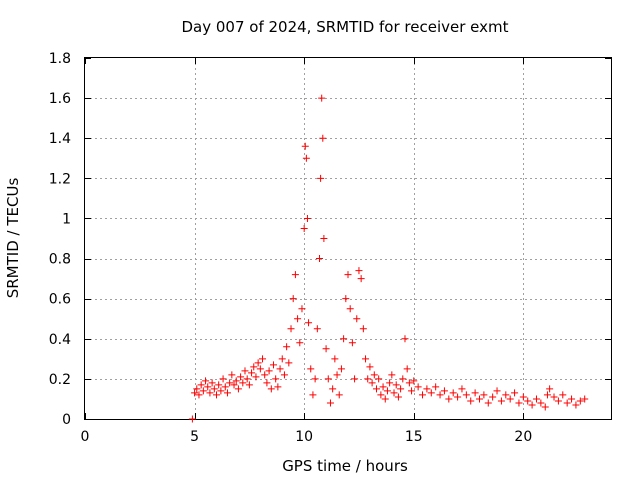 The width and height of the screenshot is (640, 480). What do you see at coordinates (60, 300) in the screenshot?
I see `y-tick-label: 0.6` at bounding box center [60, 300].